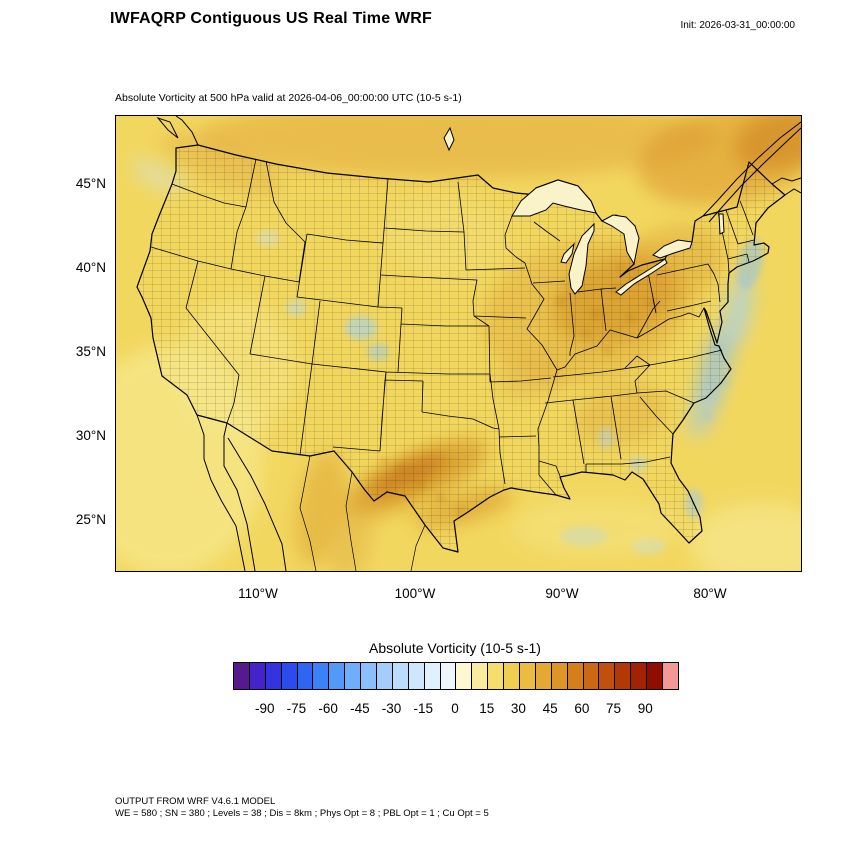 This screenshot has width=850, height=850. What do you see at coordinates (90, 351) in the screenshot?
I see `lat-tick-35N: 35°N` at bounding box center [90, 351].